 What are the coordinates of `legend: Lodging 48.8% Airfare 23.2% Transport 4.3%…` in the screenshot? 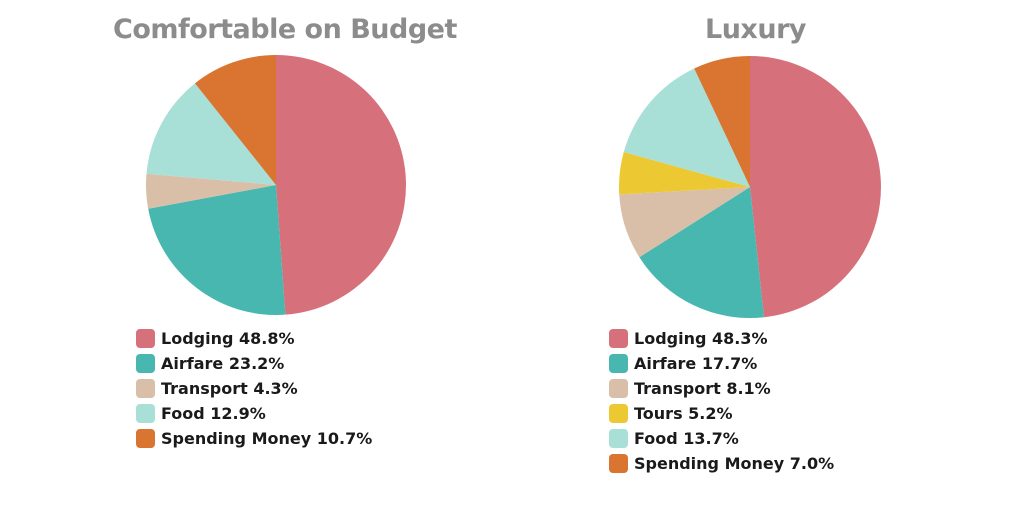 It's located at (254, 388).